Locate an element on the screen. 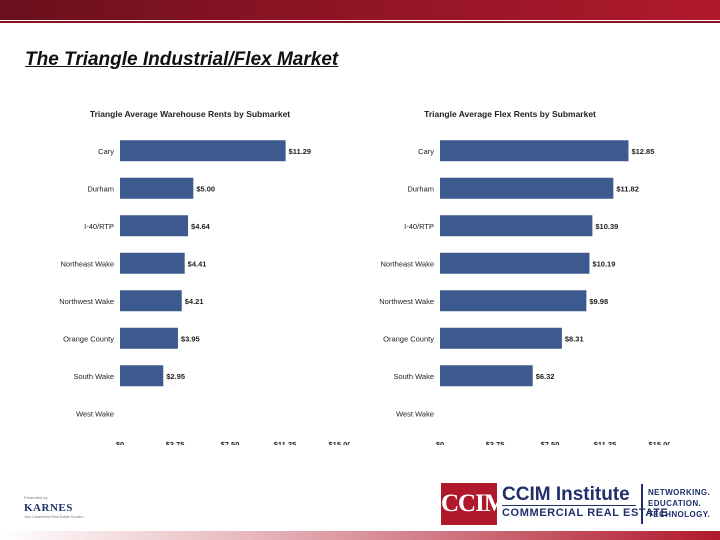 The height and width of the screenshot is (540, 720). value-label: $6.32 is located at coordinates (545, 376).